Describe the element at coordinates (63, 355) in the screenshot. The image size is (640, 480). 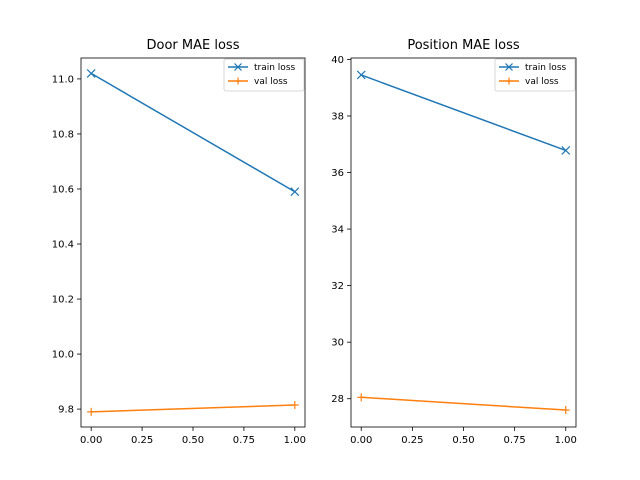
I see `y-tick-label: 10.0` at that location.